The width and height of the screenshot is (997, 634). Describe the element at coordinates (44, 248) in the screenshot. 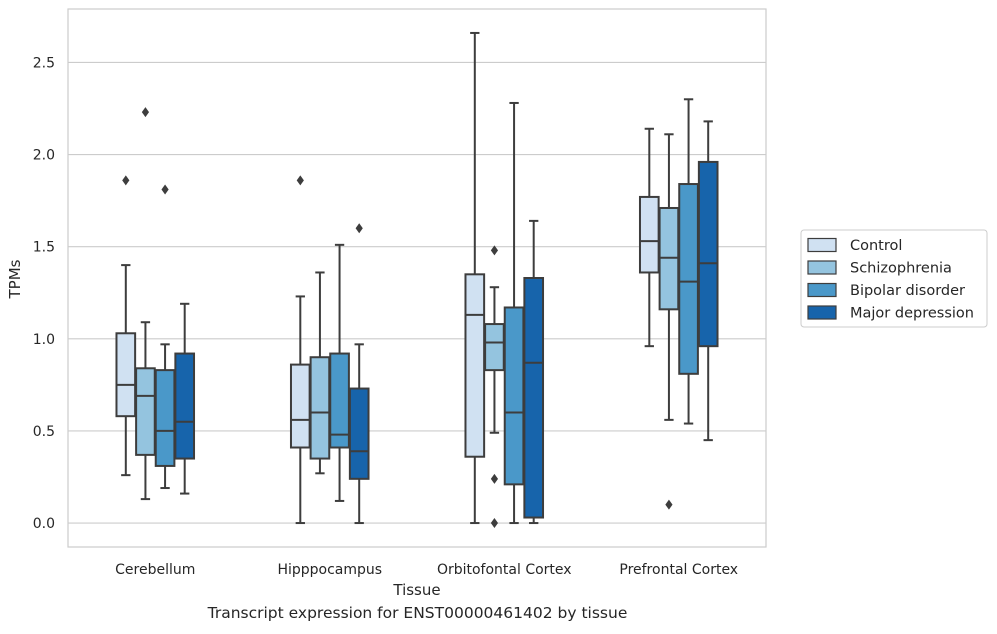

I see `y-tick-label: 1.5` at that location.